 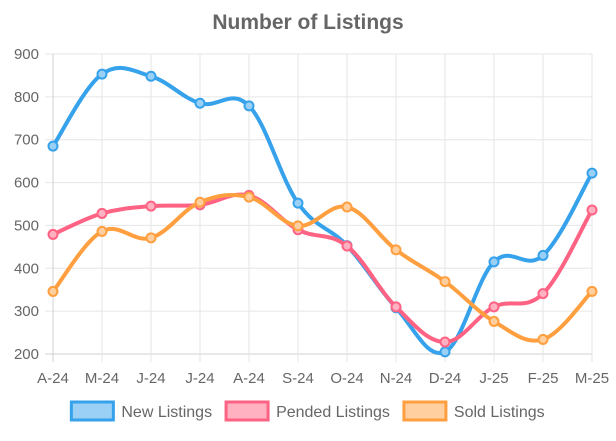 What do you see at coordinates (26, 183) in the screenshot?
I see `y-tick-label: 600` at bounding box center [26, 183].